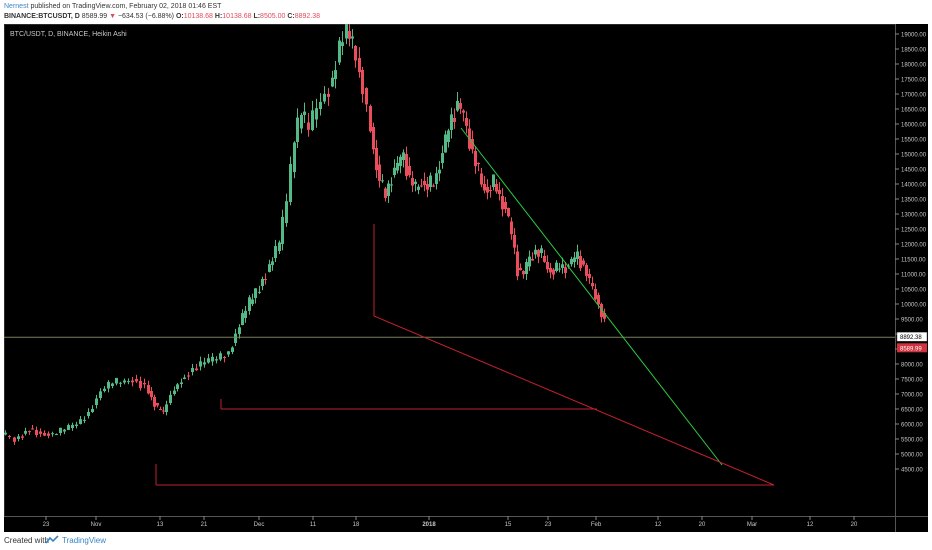 This screenshot has height=550, width=932. What do you see at coordinates (450, 522) in the screenshot?
I see `time-axis: 23 Nov 13 21 Dec 11 18 2018 15 23 Feb 12 20 Mar 12 20` at bounding box center [450, 522].